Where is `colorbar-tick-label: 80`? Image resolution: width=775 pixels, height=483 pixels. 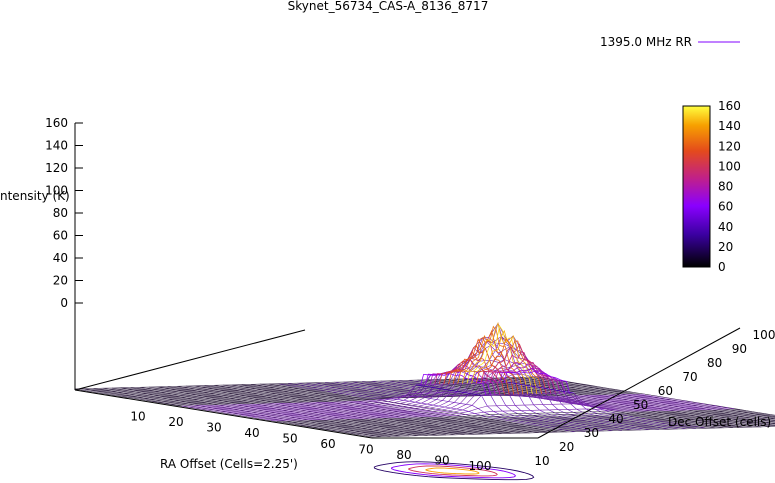 colorbar-tick-label: 80 is located at coordinates (725, 187).